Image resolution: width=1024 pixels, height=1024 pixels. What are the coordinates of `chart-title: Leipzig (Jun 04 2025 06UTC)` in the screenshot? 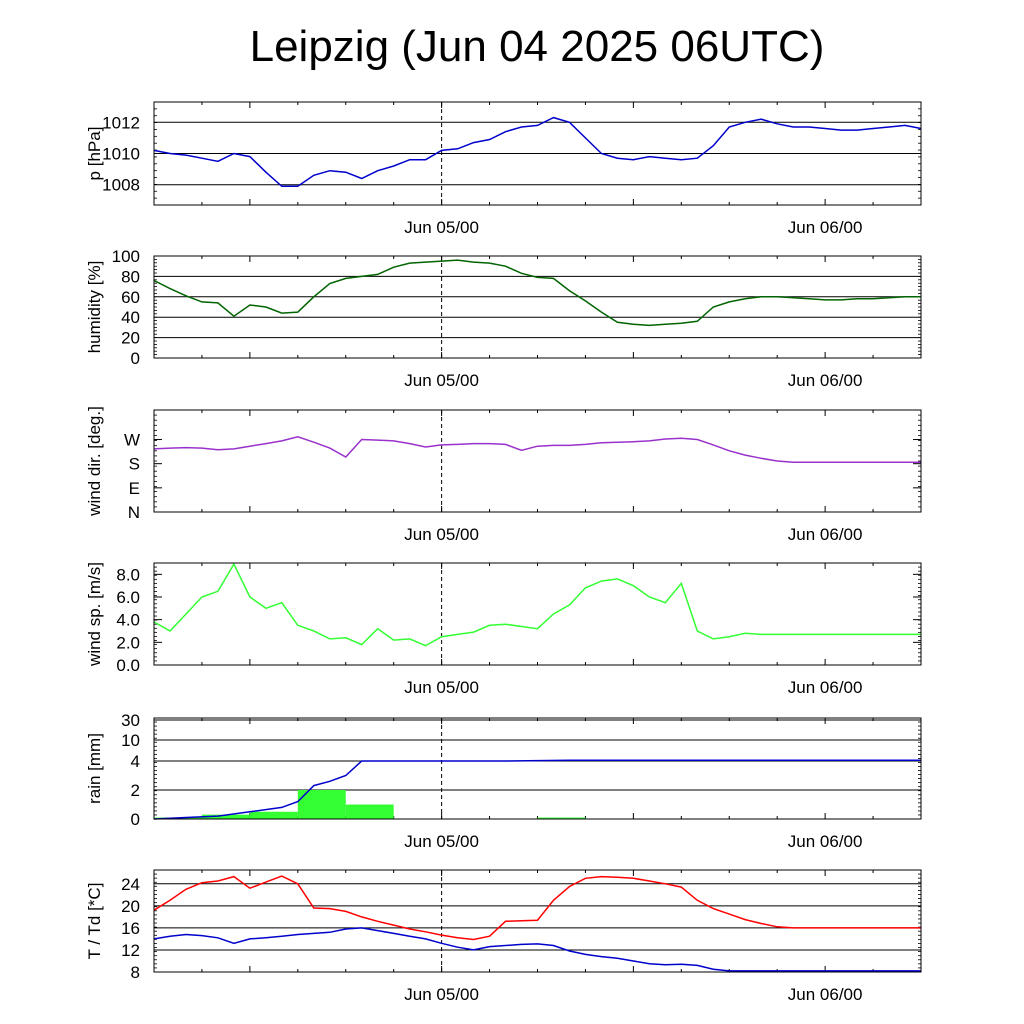 It's located at (537, 46).